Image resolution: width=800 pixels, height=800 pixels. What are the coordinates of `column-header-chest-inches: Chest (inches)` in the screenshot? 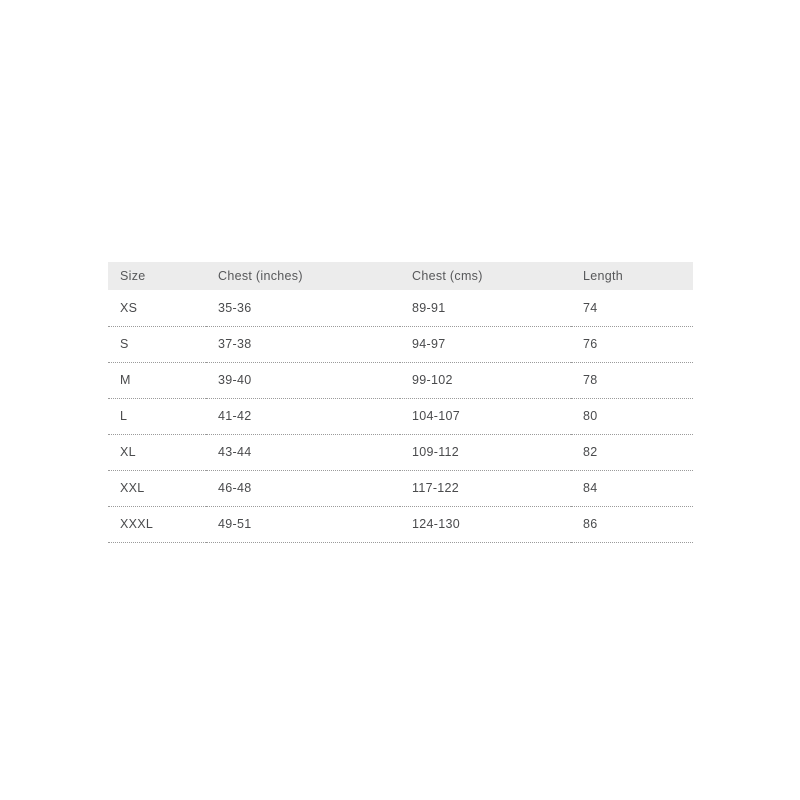 It's located at (303, 276).